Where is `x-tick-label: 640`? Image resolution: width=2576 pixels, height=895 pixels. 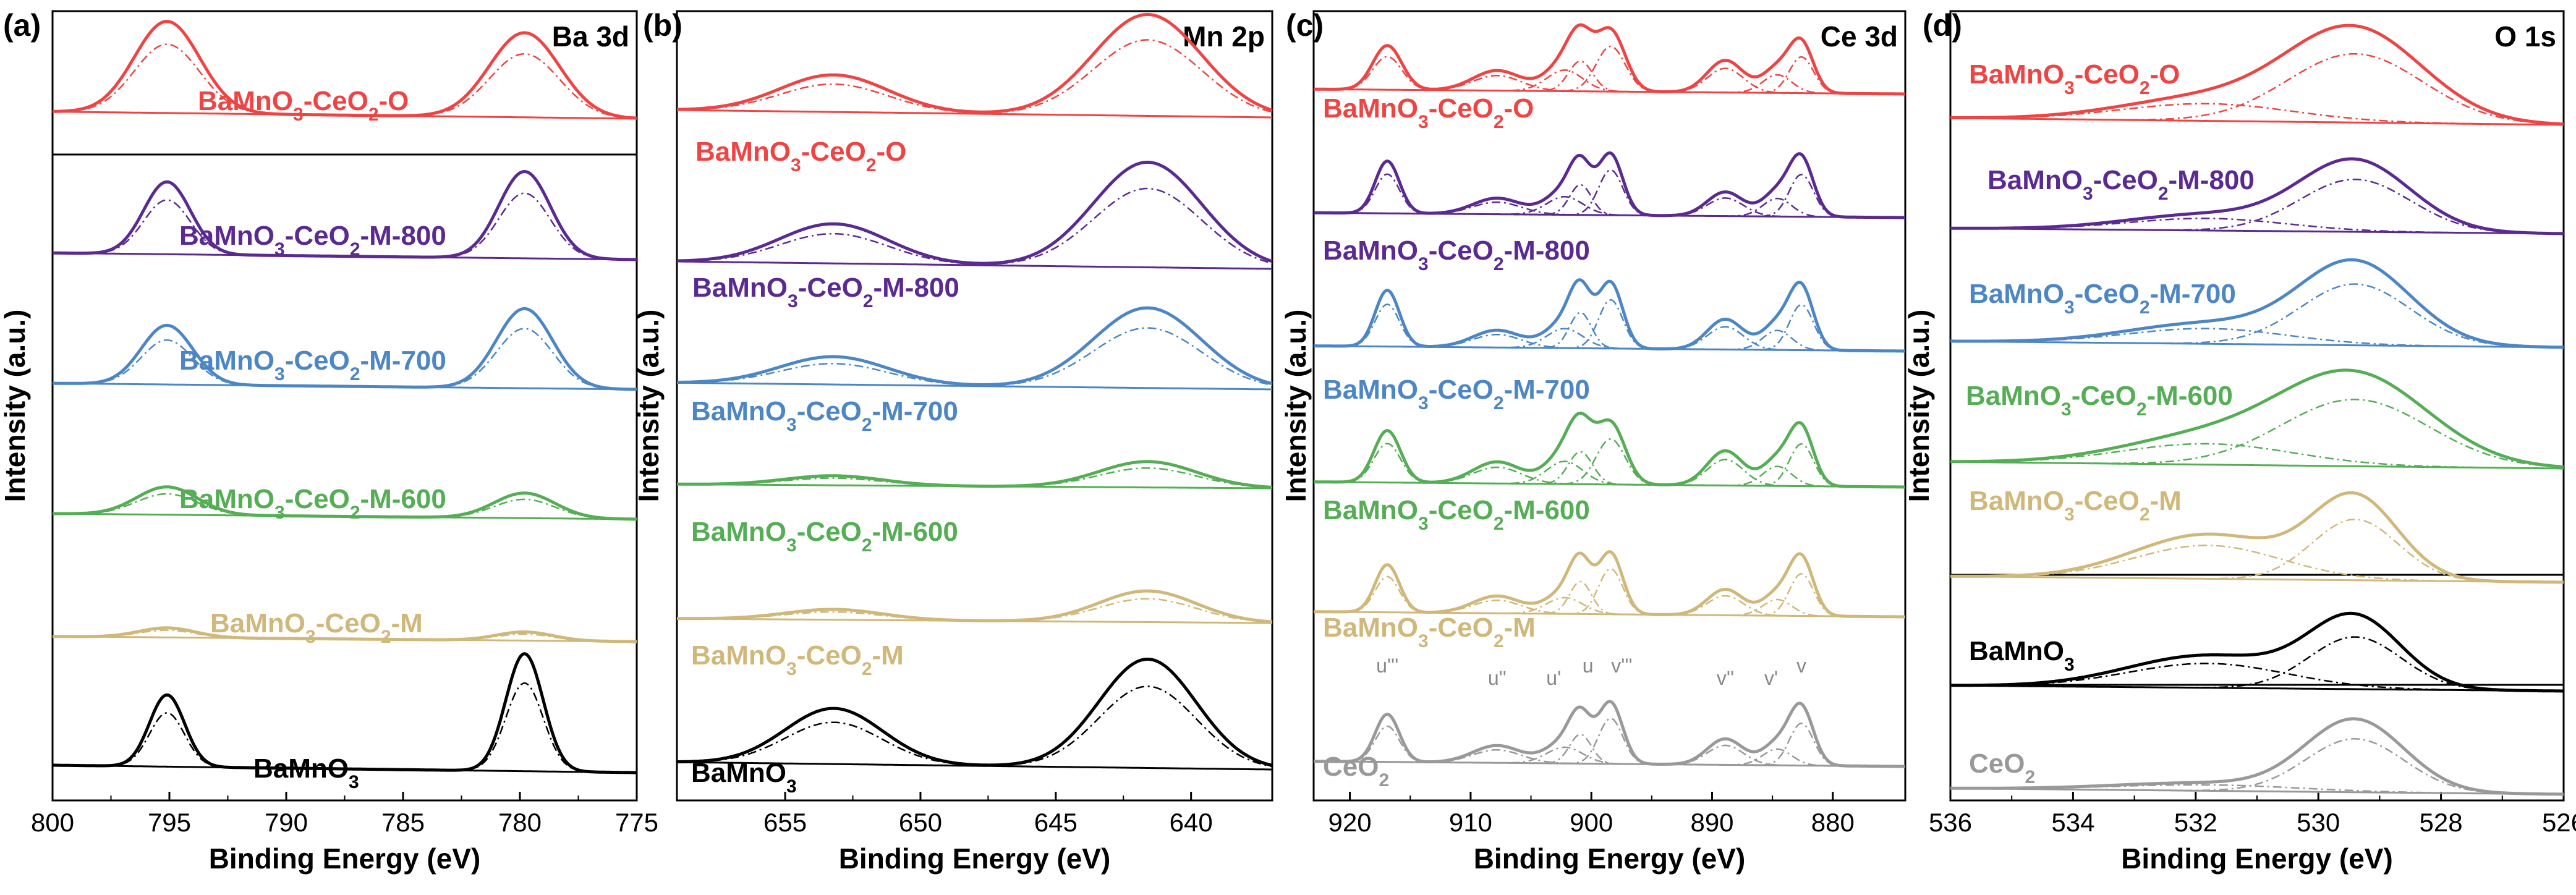 x-tick-label: 640 is located at coordinates (1191, 823).